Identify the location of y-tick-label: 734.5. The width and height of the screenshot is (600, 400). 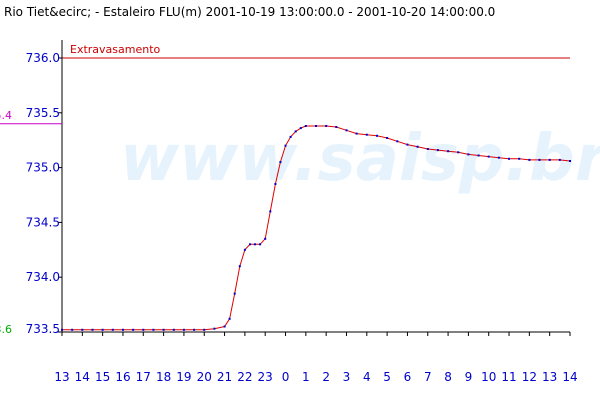
(43, 222).